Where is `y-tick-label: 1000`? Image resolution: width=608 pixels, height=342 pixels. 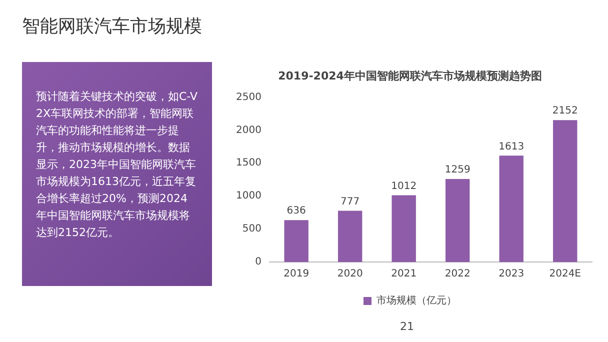
y-tick-label: 1000 is located at coordinates (249, 196).